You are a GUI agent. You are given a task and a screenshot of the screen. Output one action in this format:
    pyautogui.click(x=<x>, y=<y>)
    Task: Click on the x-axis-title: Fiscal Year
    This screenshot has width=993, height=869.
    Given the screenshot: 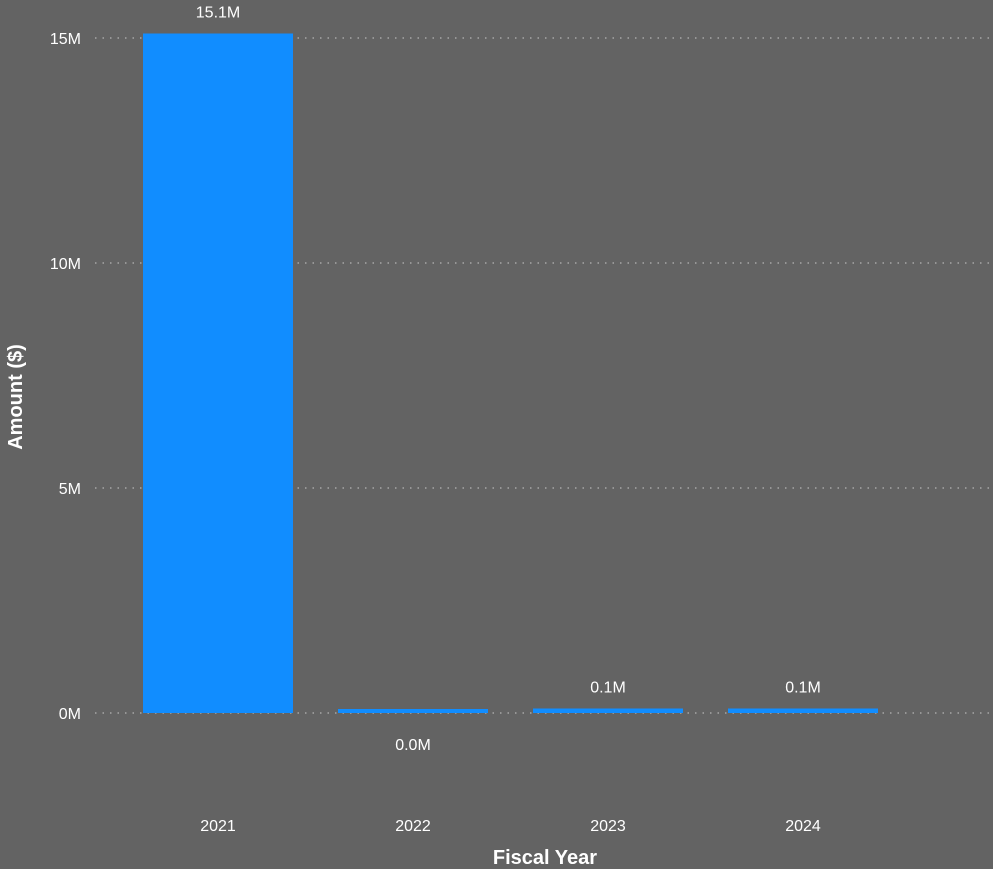 What is the action you would take?
    pyautogui.click(x=545, y=858)
    